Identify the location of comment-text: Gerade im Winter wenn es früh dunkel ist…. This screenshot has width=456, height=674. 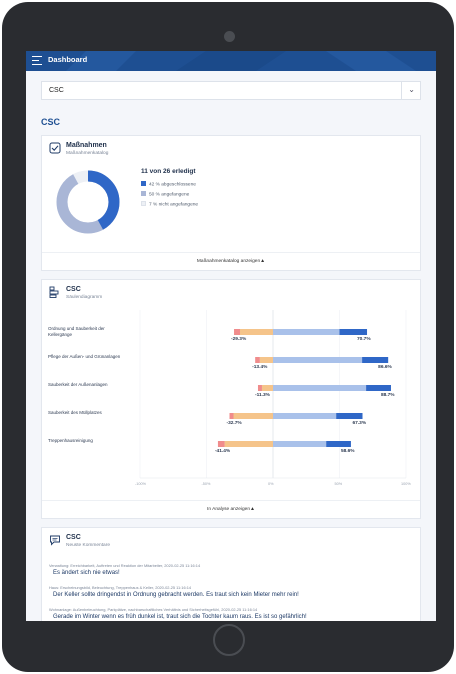
(180, 617).